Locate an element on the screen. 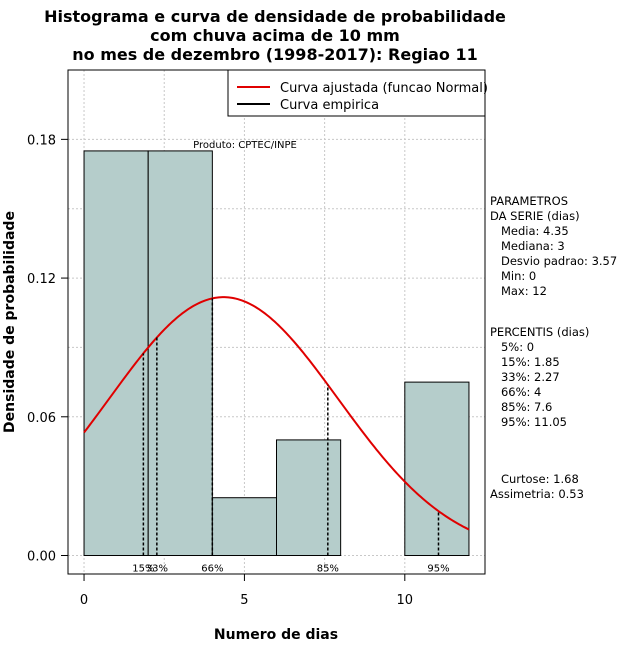 The height and width of the screenshot is (660, 640). y-axis-title: Densidade de probabilidade is located at coordinates (10, 322).